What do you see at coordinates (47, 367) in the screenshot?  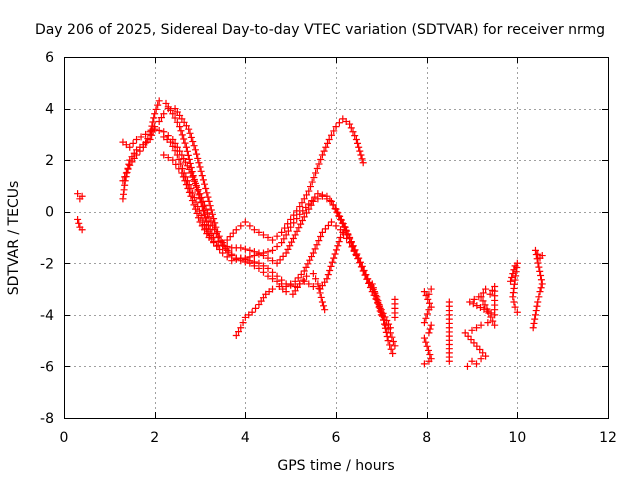 I see `y-tick-label: -6` at bounding box center [47, 367].